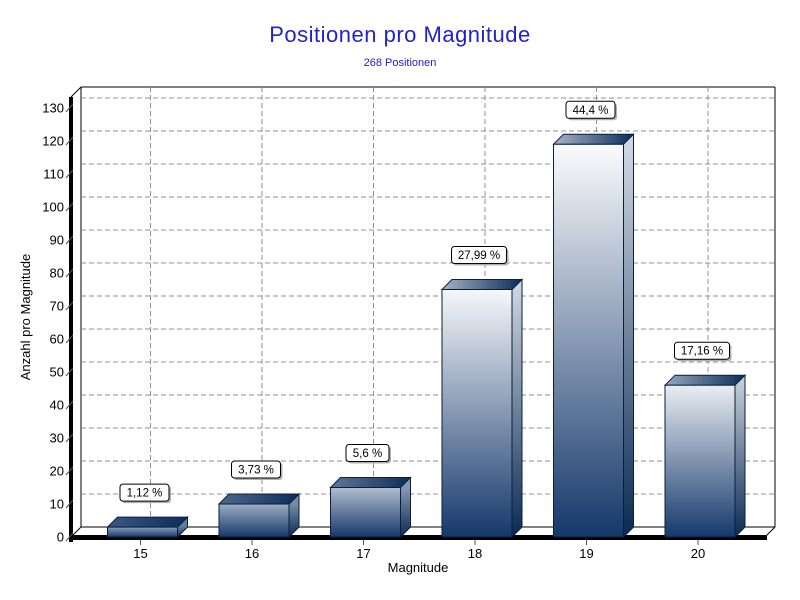  I want to click on label-text: 27,99 %, so click(479, 256).